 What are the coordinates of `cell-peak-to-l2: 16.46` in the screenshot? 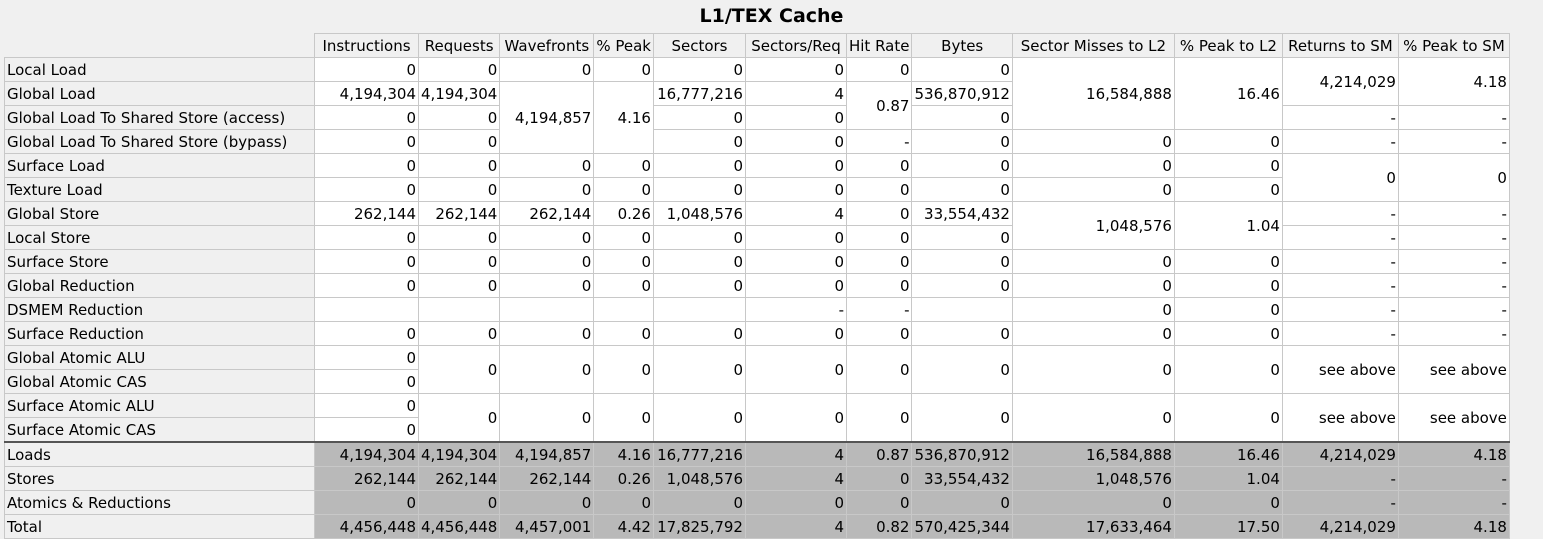 It's located at (1228, 454).